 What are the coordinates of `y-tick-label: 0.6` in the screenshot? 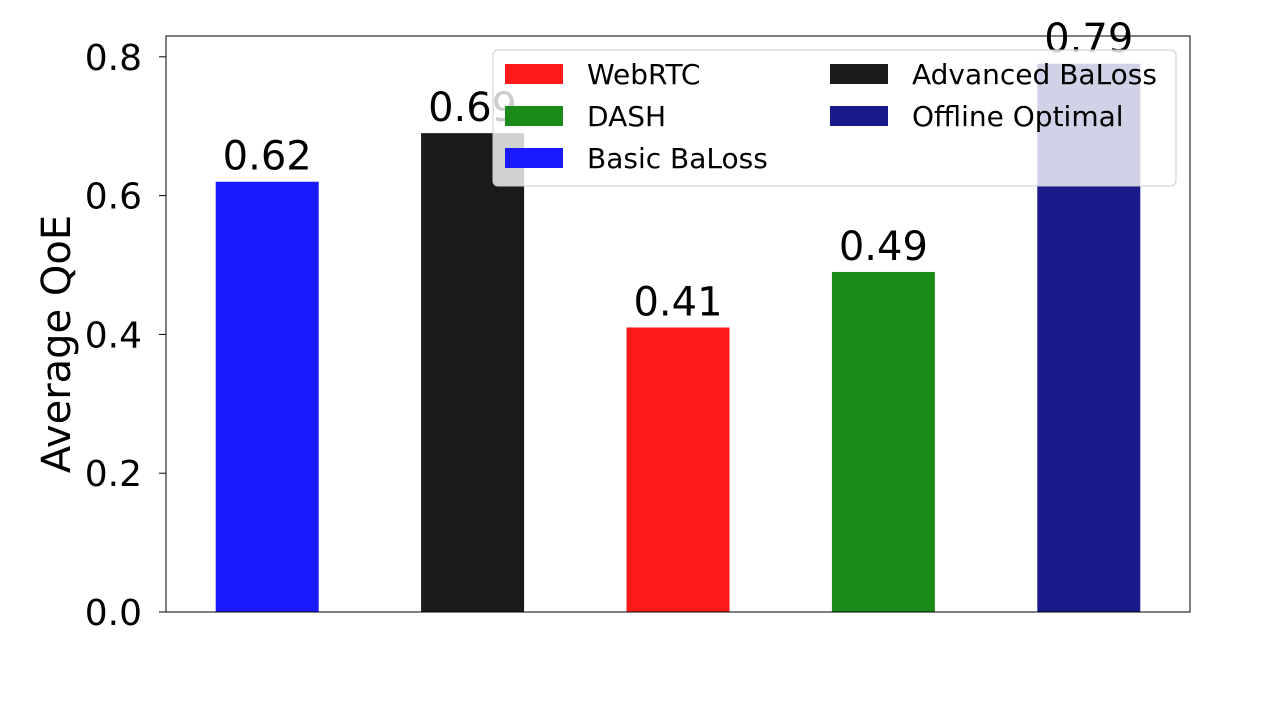 It's located at (113, 197).